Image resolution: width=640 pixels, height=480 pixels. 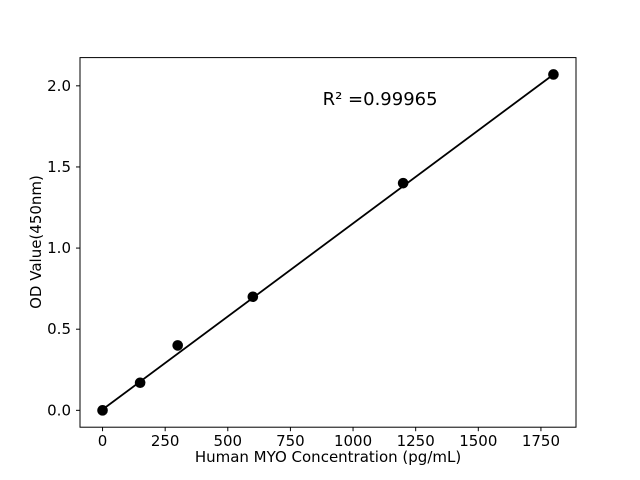 What do you see at coordinates (290, 441) in the screenshot?
I see `x-tick-label: 750` at bounding box center [290, 441].